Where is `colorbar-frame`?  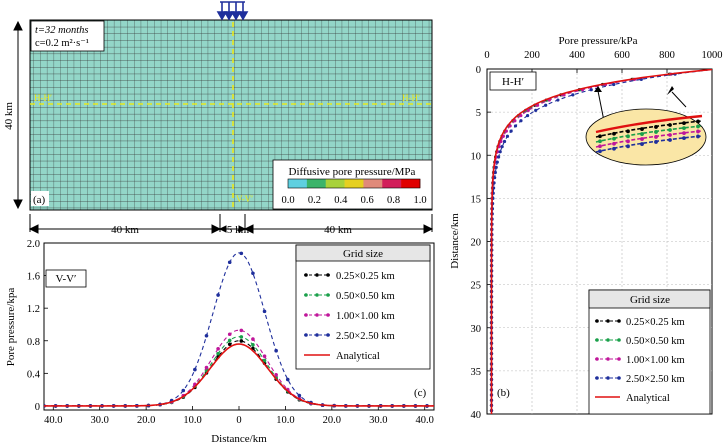 colorbar-frame is located at coordinates (354, 183).